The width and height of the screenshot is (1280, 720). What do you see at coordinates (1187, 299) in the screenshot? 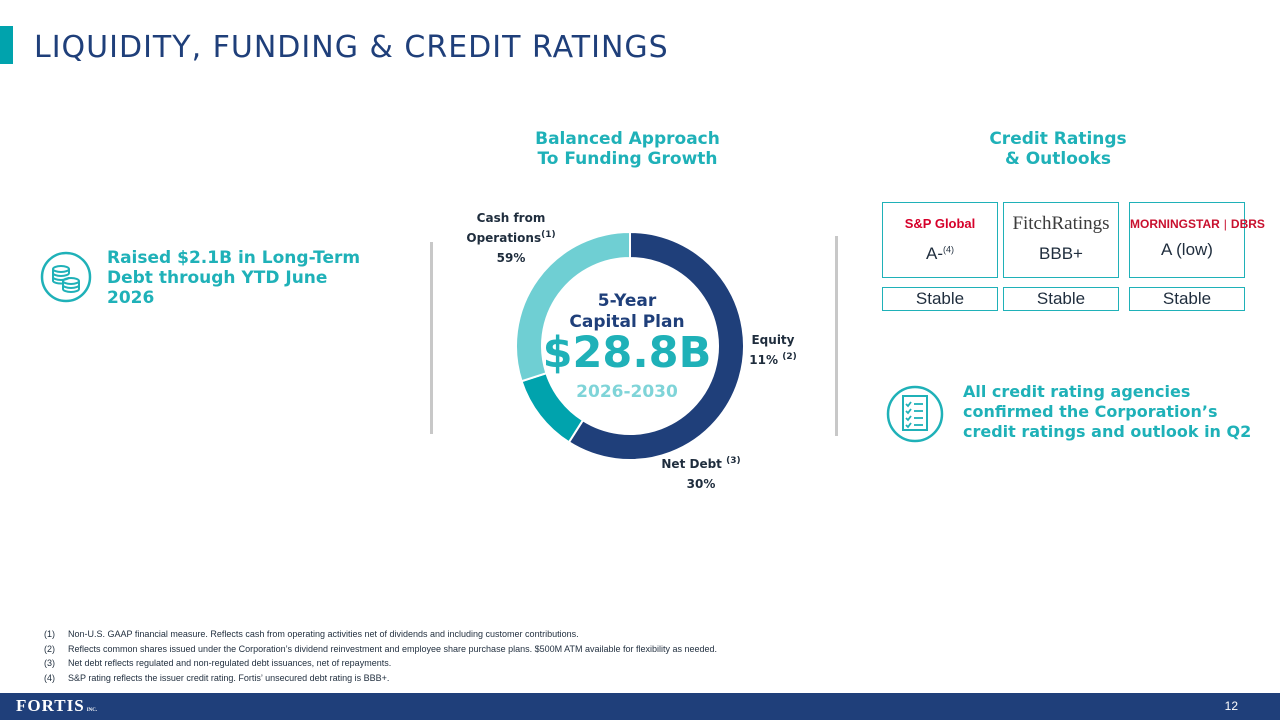
I see `outlook-dbrs: Stable` at bounding box center [1187, 299].